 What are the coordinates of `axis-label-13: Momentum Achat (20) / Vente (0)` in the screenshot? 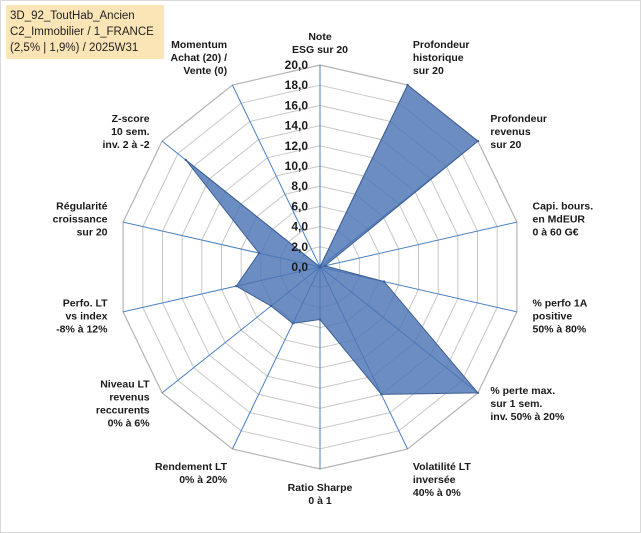 It's located at (198, 58).